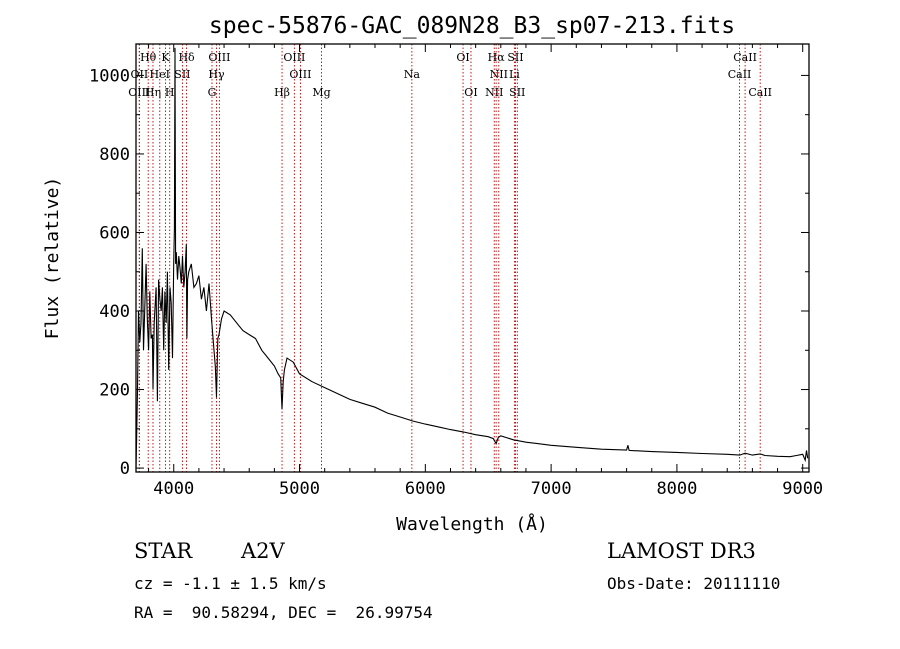 The width and height of the screenshot is (900, 649). Describe the element at coordinates (186, 57) in the screenshot. I see `spectral-line-label: Hδ` at that location.